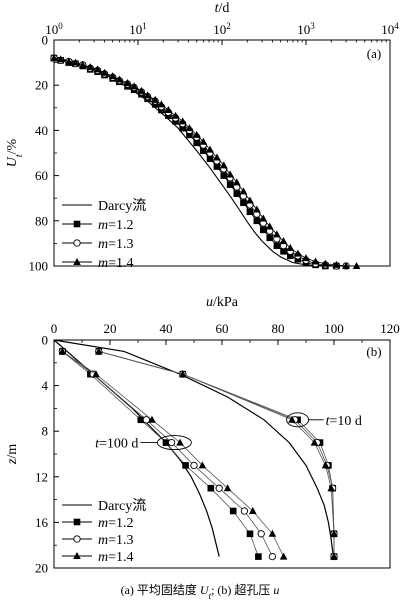 Image resolution: width=400 pixels, height=605 pixels. Describe the element at coordinates (138, 29) in the screenshot. I see `x-tick-label-a: 10¹` at that location.